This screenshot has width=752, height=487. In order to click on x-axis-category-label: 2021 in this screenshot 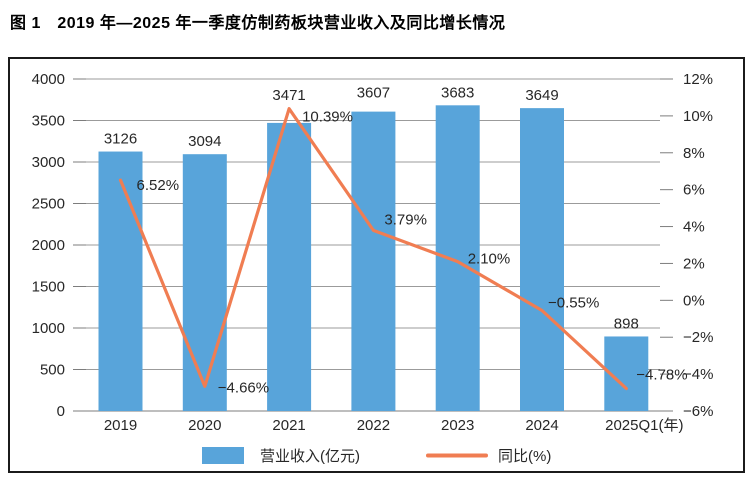, I will do `click(288, 425)`.